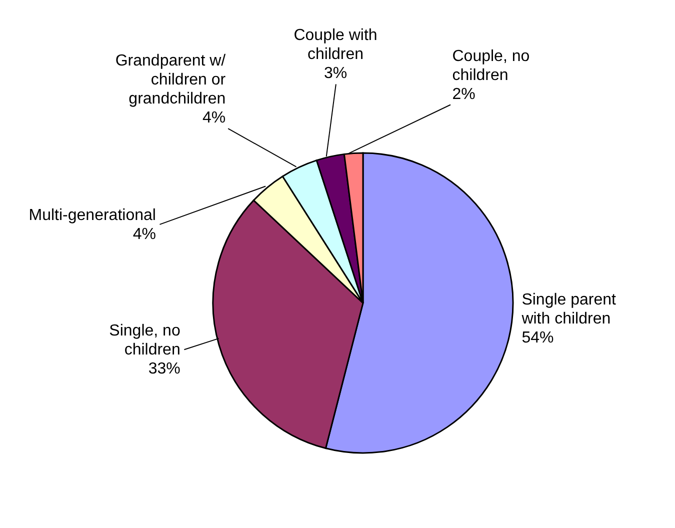  What do you see at coordinates (144, 340) in the screenshot?
I see `slice-label: Single, no children` at bounding box center [144, 340].